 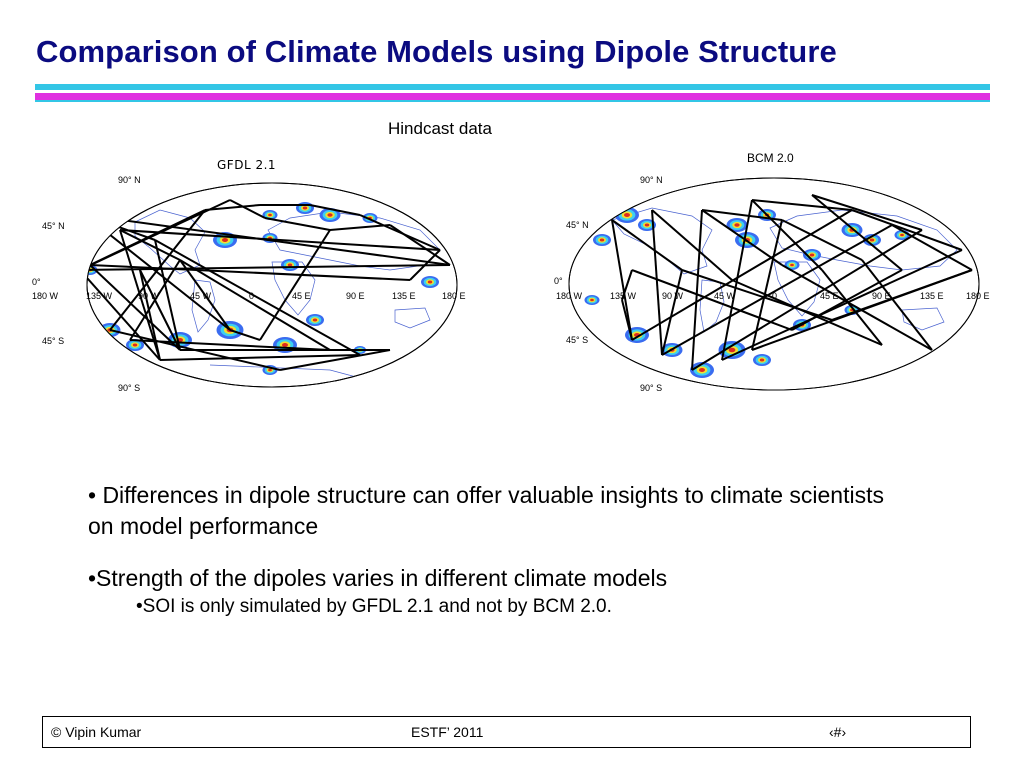 I want to click on lat-label: 45° S, so click(x=577, y=340).